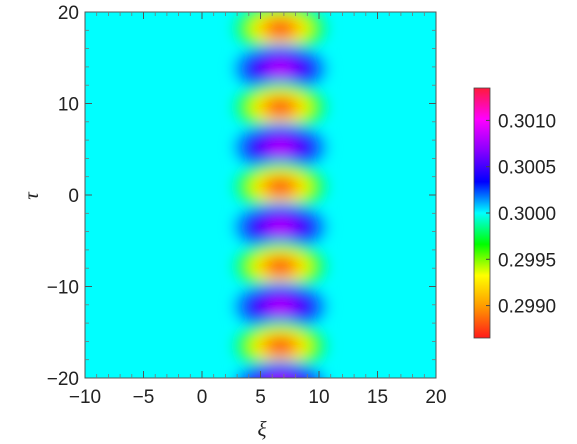 The image size is (577, 444). What do you see at coordinates (63, 379) in the screenshot?
I see `y-tick-label: −20` at bounding box center [63, 379].